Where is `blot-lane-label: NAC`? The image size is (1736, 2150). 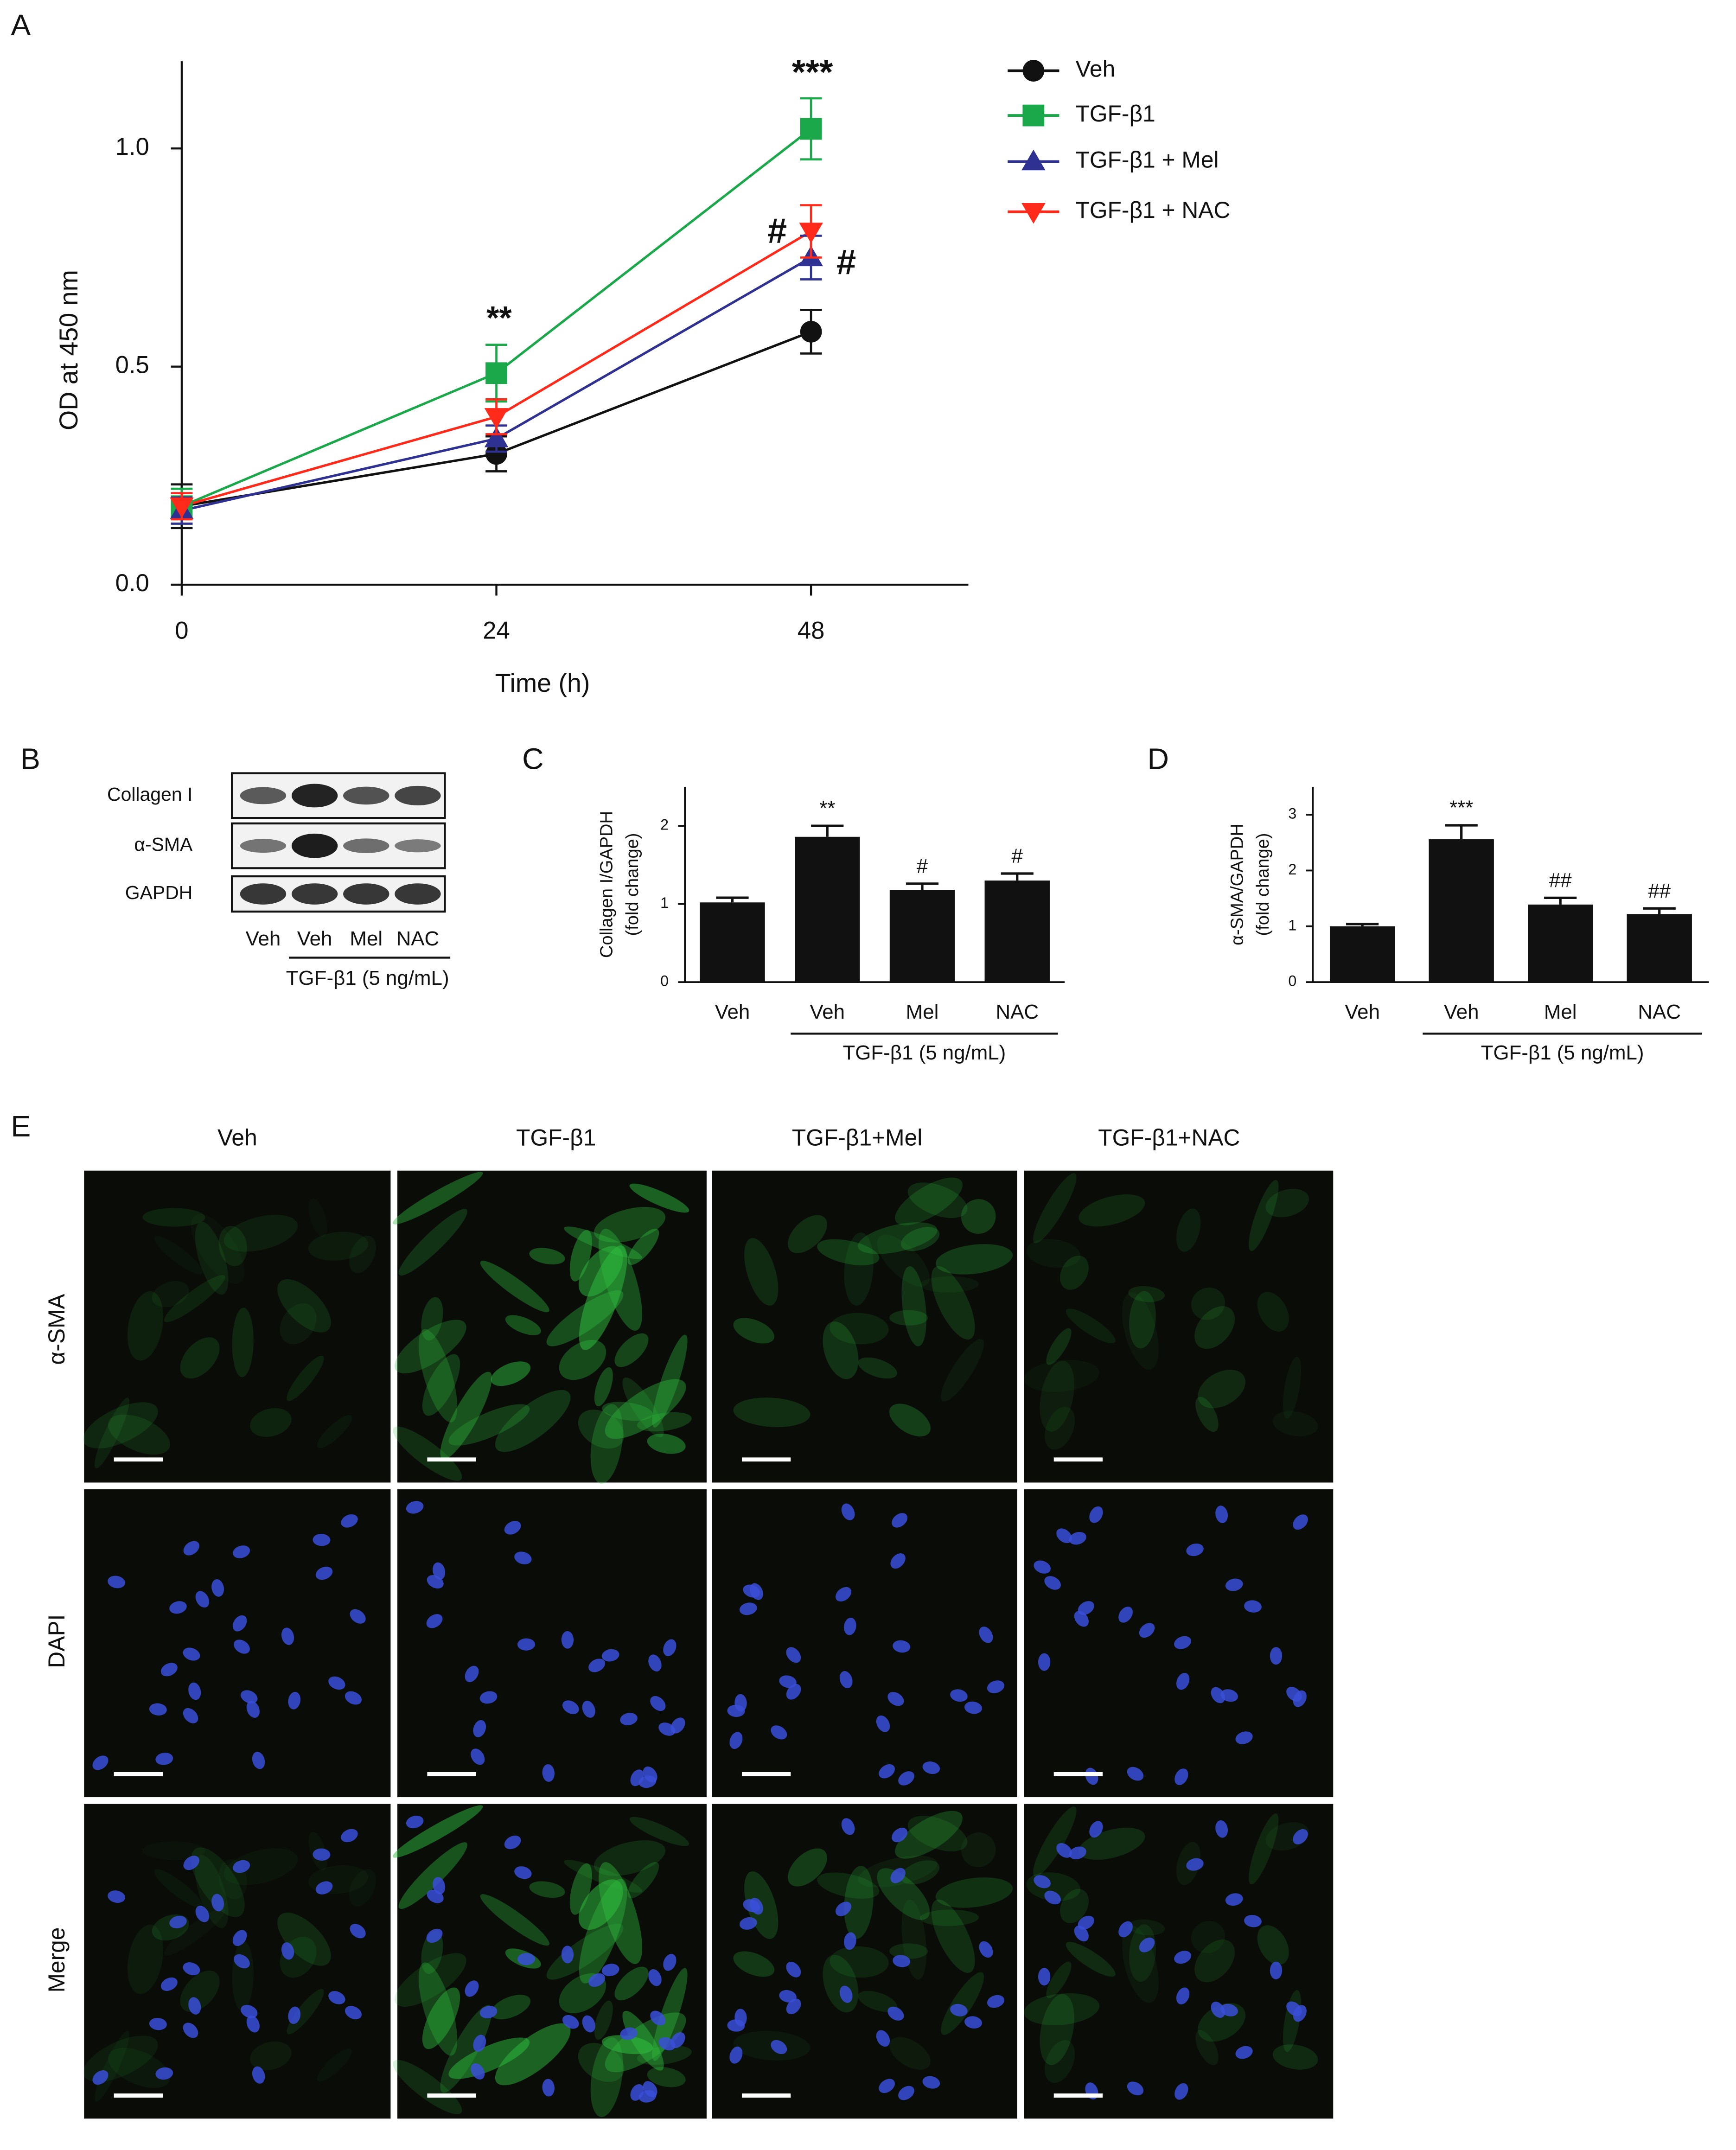 blot-lane-label: NAC is located at coordinates (418, 938).